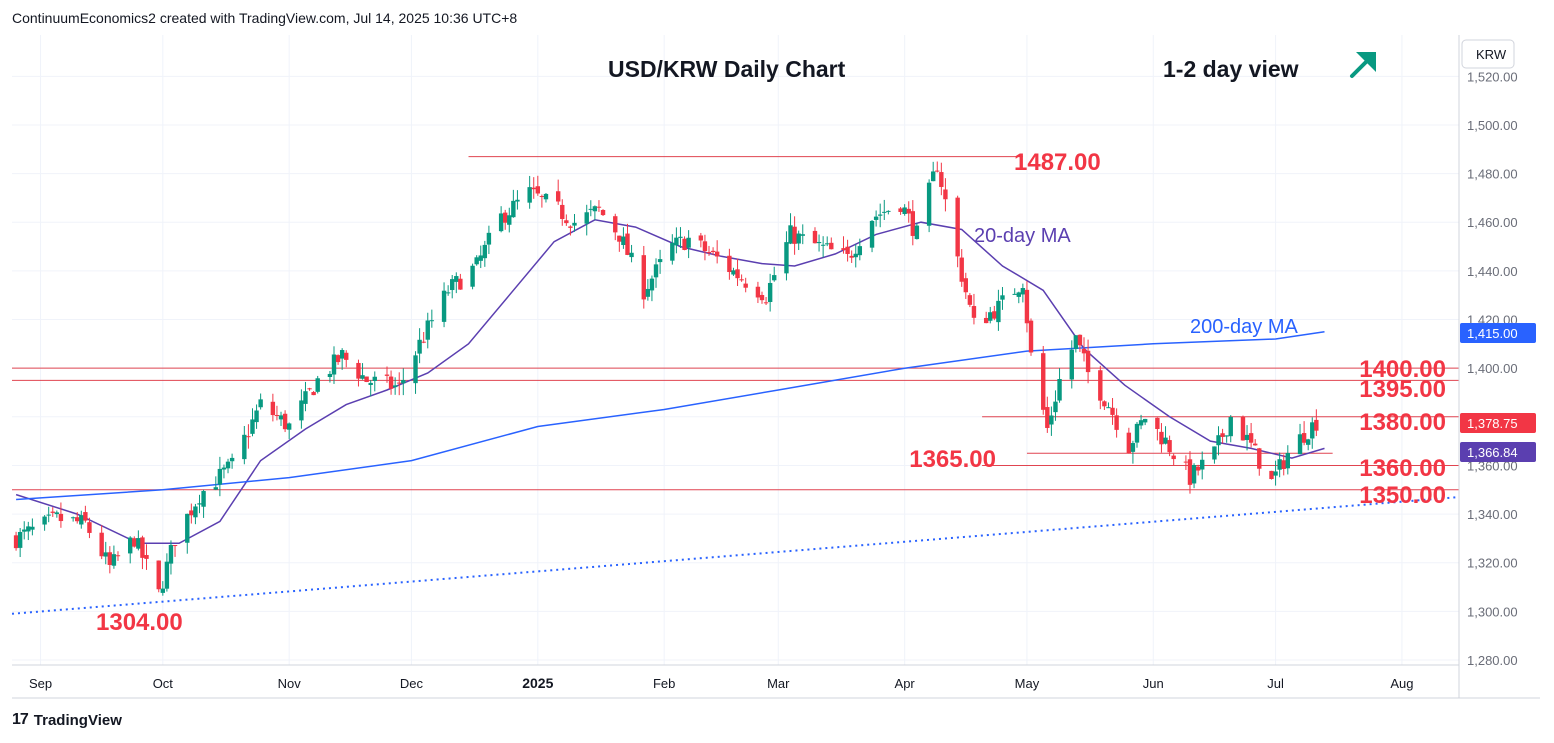 The height and width of the screenshot is (743, 1554). What do you see at coordinates (1492, 611) in the screenshot?
I see `y-tick-label: 1,300.00` at bounding box center [1492, 611].